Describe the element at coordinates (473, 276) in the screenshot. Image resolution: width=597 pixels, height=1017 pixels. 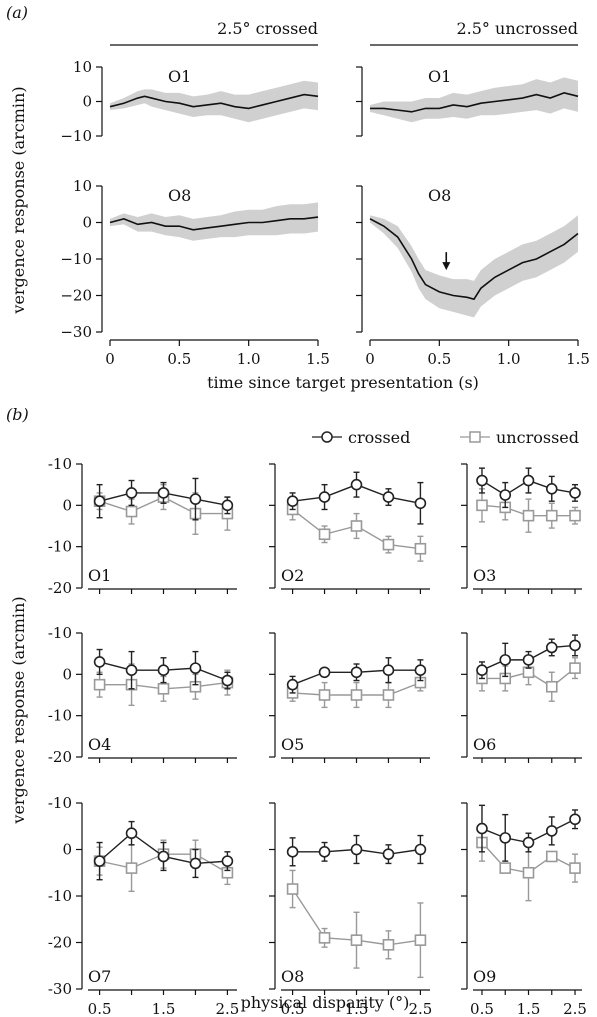
I see `timecourse-subplot-o8-uncrossed: O8 0 0.5 1.0 1.5` at that location.